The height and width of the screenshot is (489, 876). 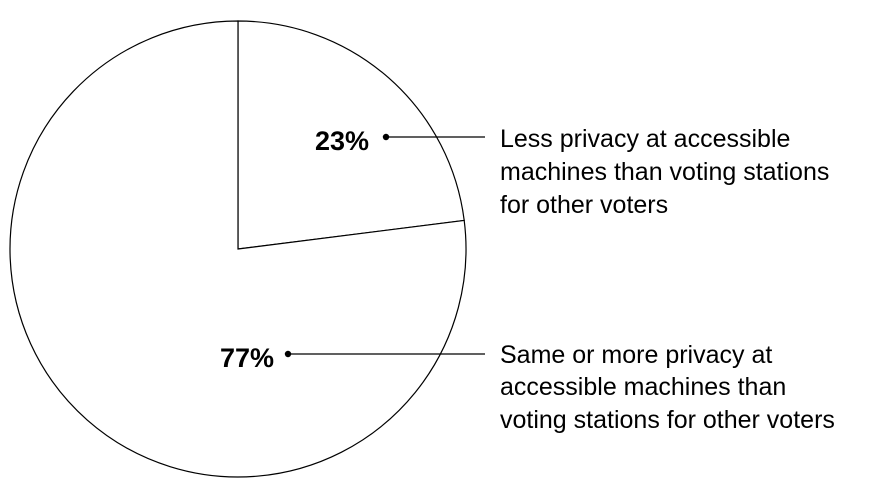 I want to click on leader-lines, so click(x=384, y=245).